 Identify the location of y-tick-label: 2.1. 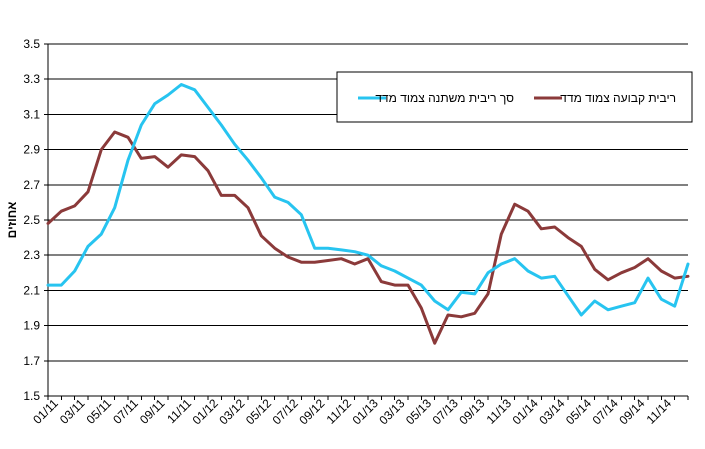
(31, 290).